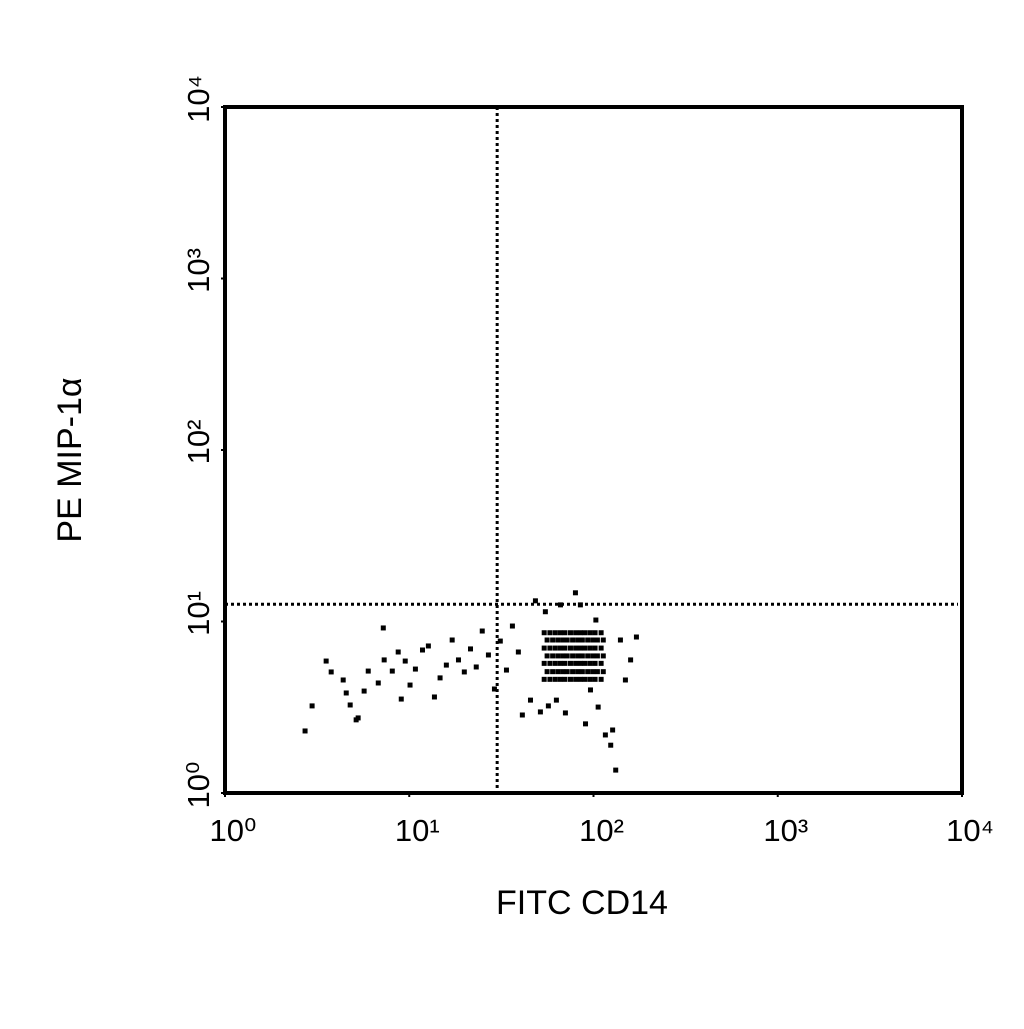 Image resolution: width=1024 pixels, height=1029 pixels. I want to click on y-tick-label: 10⁰, so click(198, 785).